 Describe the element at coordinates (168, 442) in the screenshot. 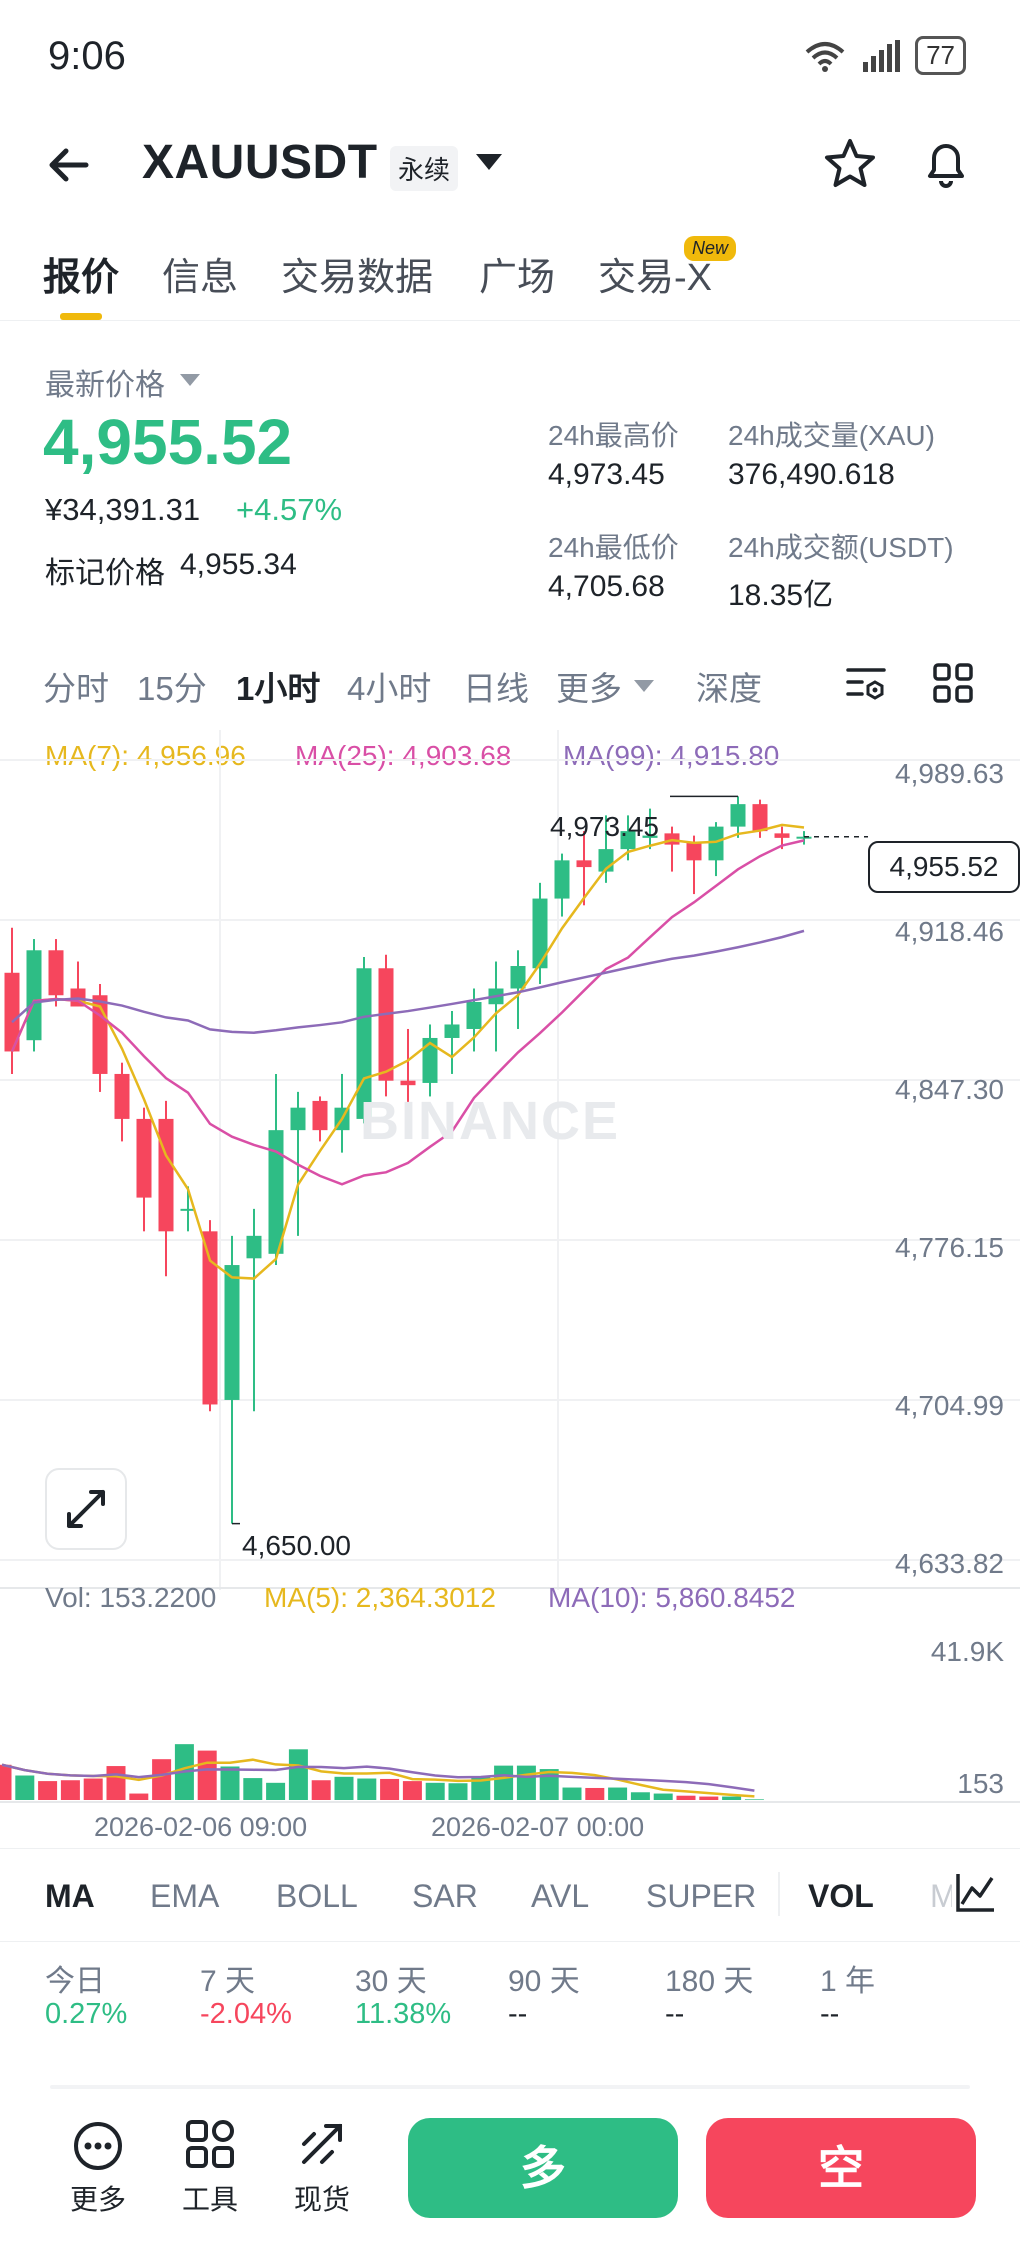

I see `last-price: 4,955.52` at that location.